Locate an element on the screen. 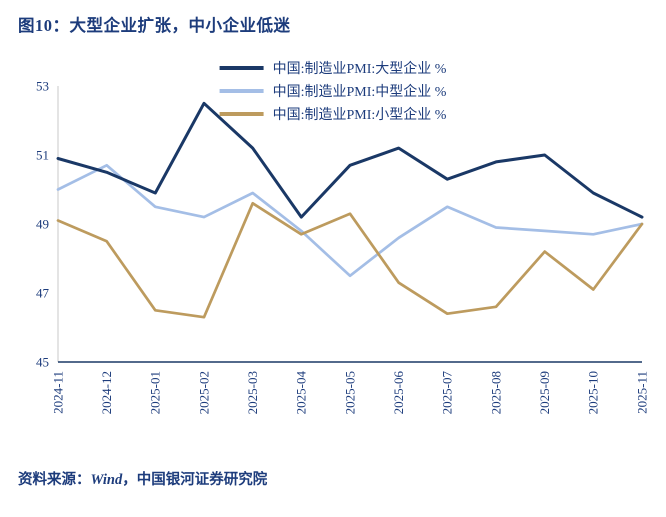 This screenshot has height=517, width=666. legend-item-medium-enterprise: 中国:制造业PMI:中型企业 % is located at coordinates (333, 91).